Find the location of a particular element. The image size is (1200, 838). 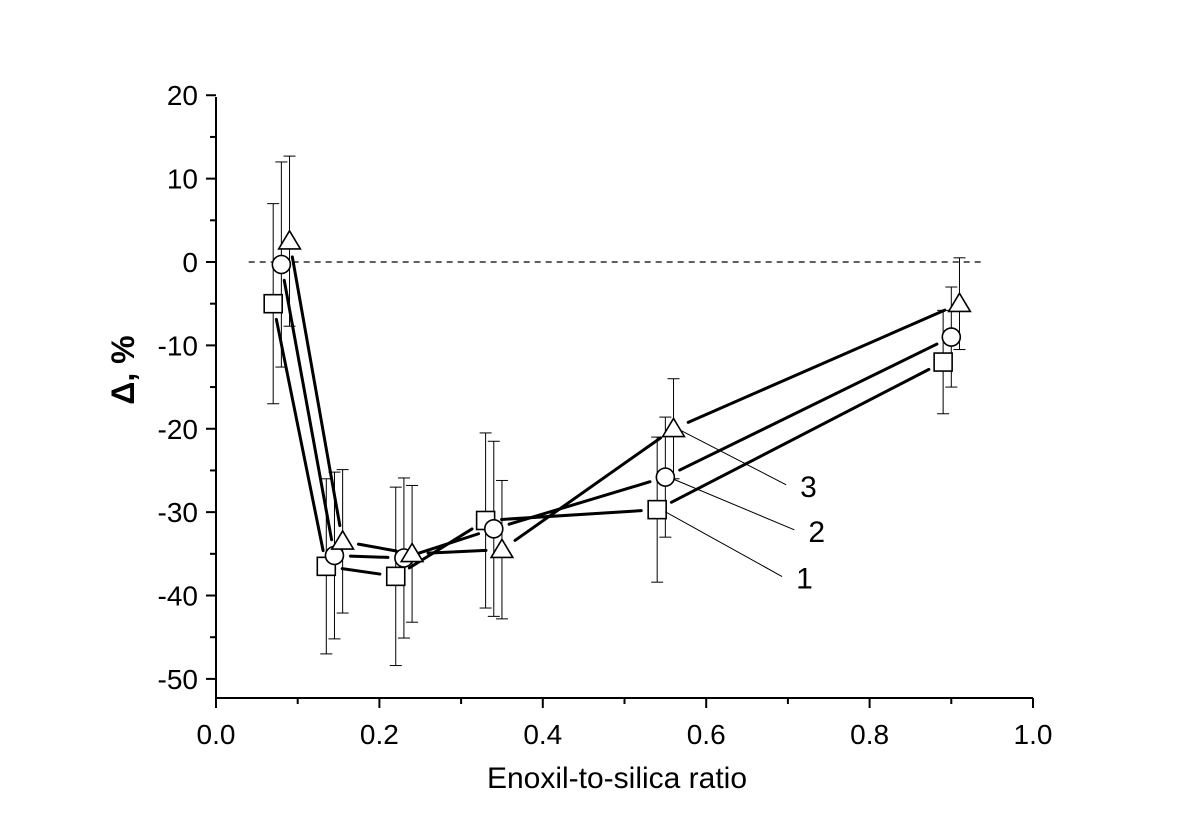

x-tick-label: 0.2 is located at coordinates (379, 734).